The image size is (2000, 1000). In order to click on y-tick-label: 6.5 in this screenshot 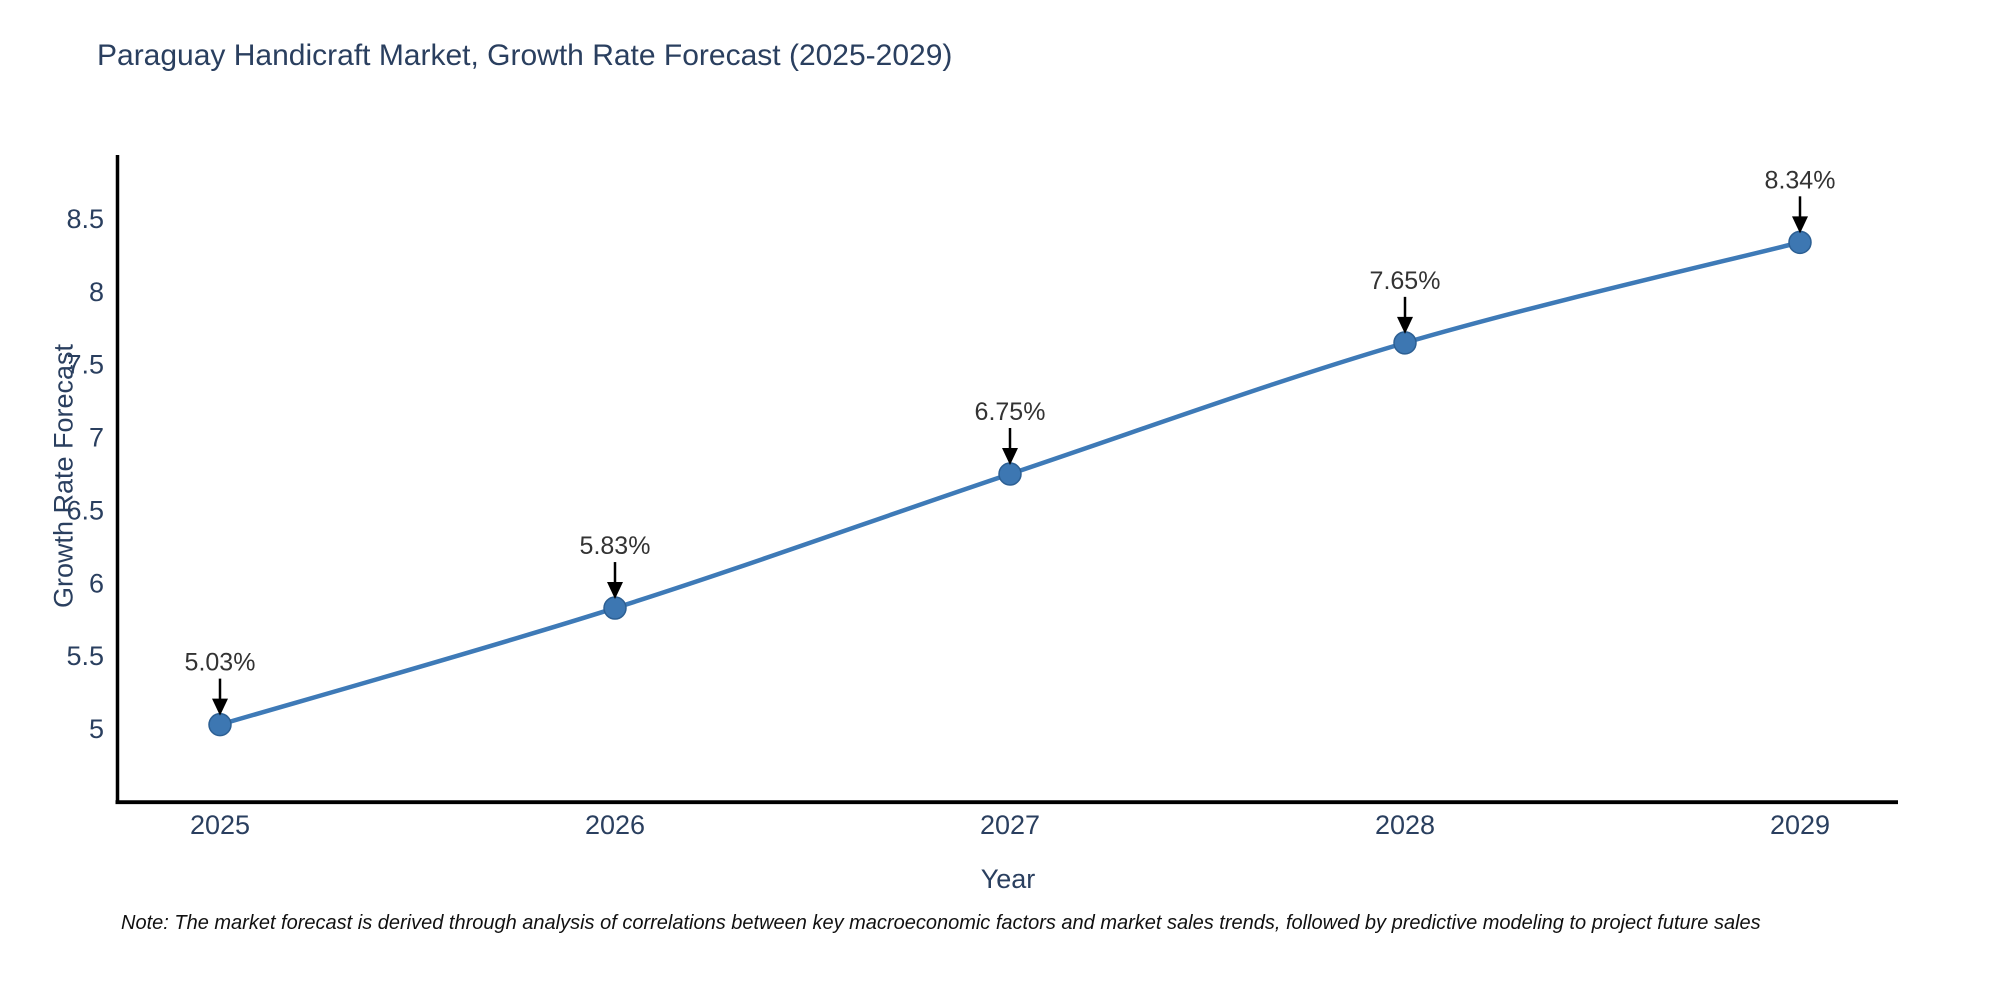, I will do `click(85, 510)`.